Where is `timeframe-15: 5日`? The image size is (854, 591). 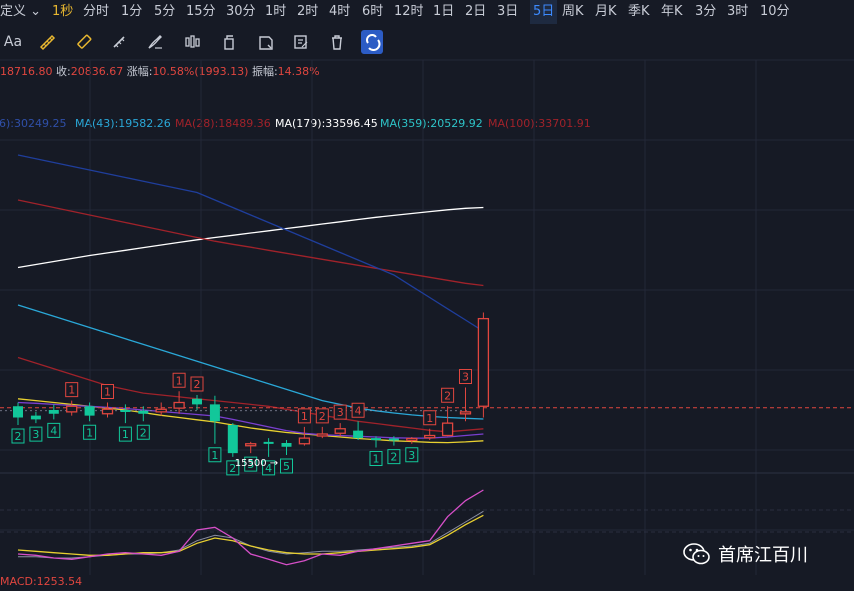 timeframe-15: 5日 is located at coordinates (544, 12).